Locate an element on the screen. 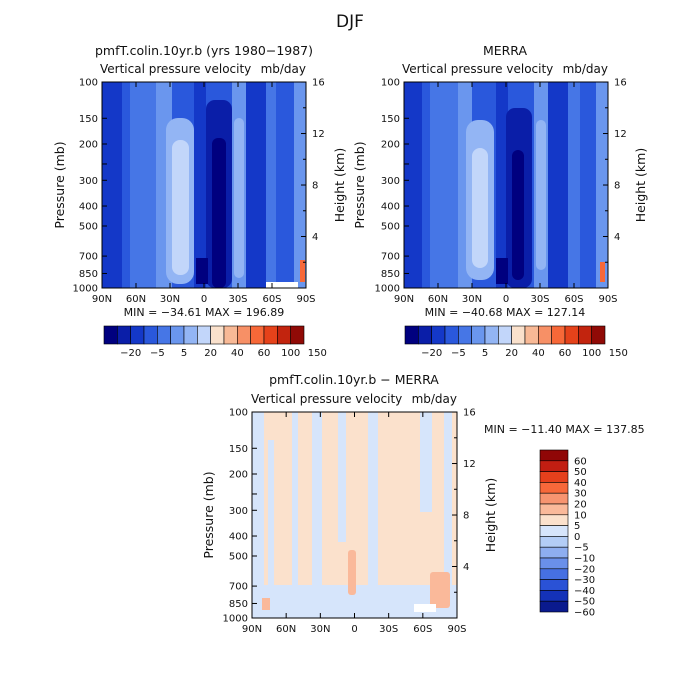 The width and height of the screenshot is (700, 700). panel-model-stats: MIN = −34.61 MAX = 196.89 is located at coordinates (204, 312).